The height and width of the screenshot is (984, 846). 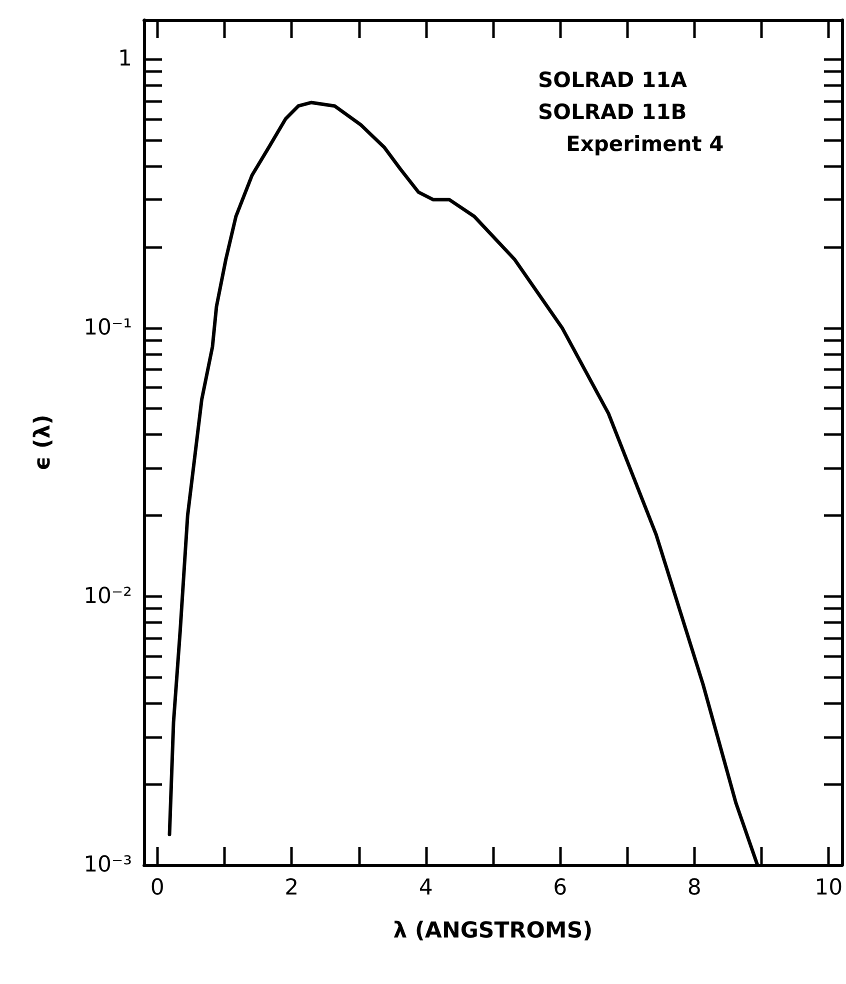 I want to click on annotation: SOLRAD 11B, so click(x=612, y=112).